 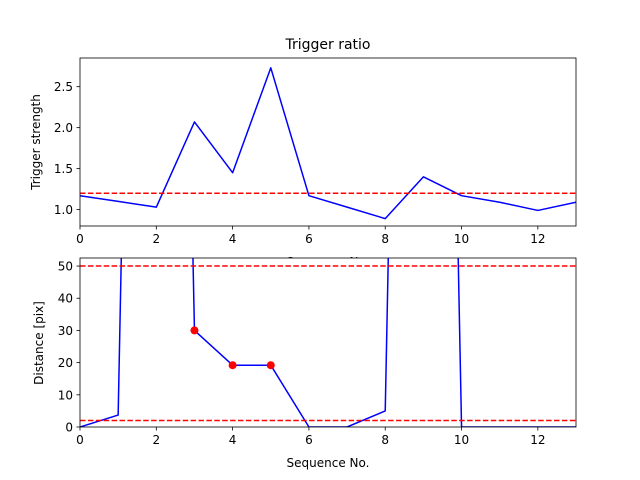 What do you see at coordinates (65, 299) in the screenshot?
I see `y-tick-label: 40` at bounding box center [65, 299].